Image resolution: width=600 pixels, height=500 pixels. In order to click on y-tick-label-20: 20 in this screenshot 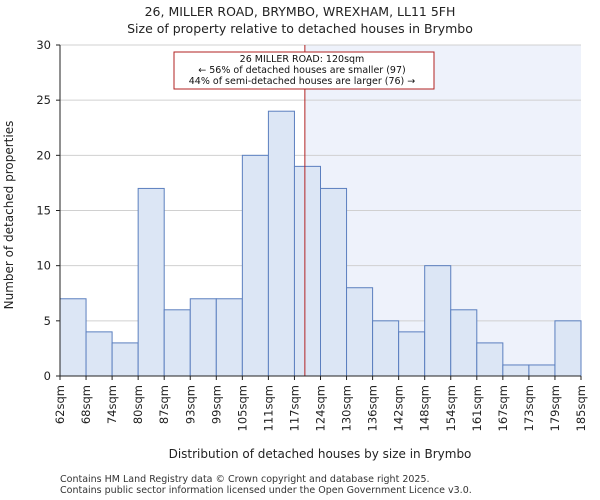, I will do `click(43, 155)`.